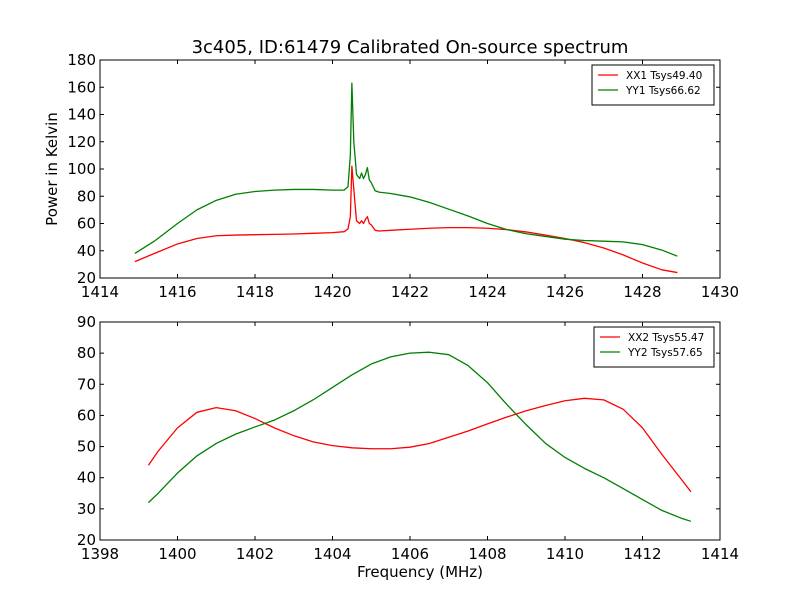 The image size is (800, 600). I want to click on y-tick-label: 120, so click(81, 142).